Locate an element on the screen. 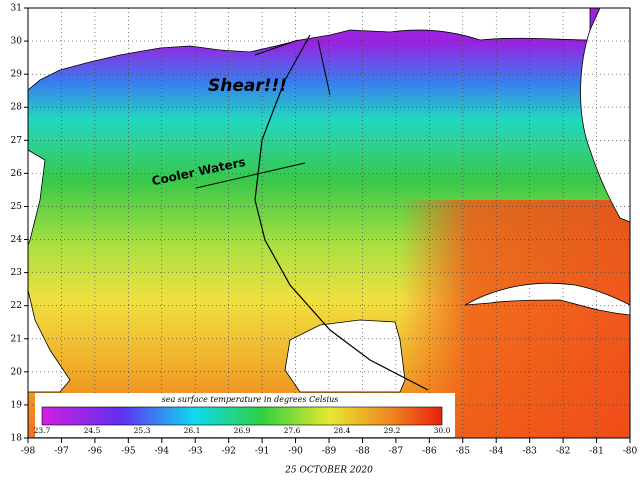  lon-label: -89 is located at coordinates (329, 452).